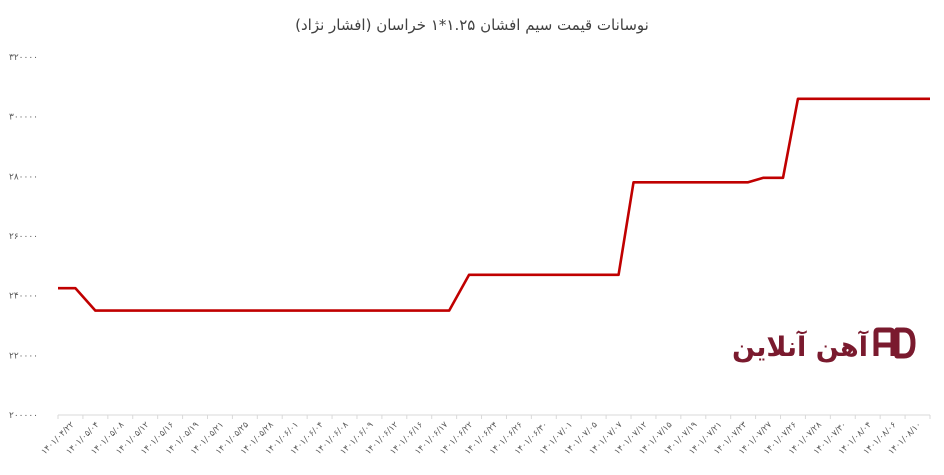  I want to click on logo-text: آهن آنلاین, so click(800, 346).